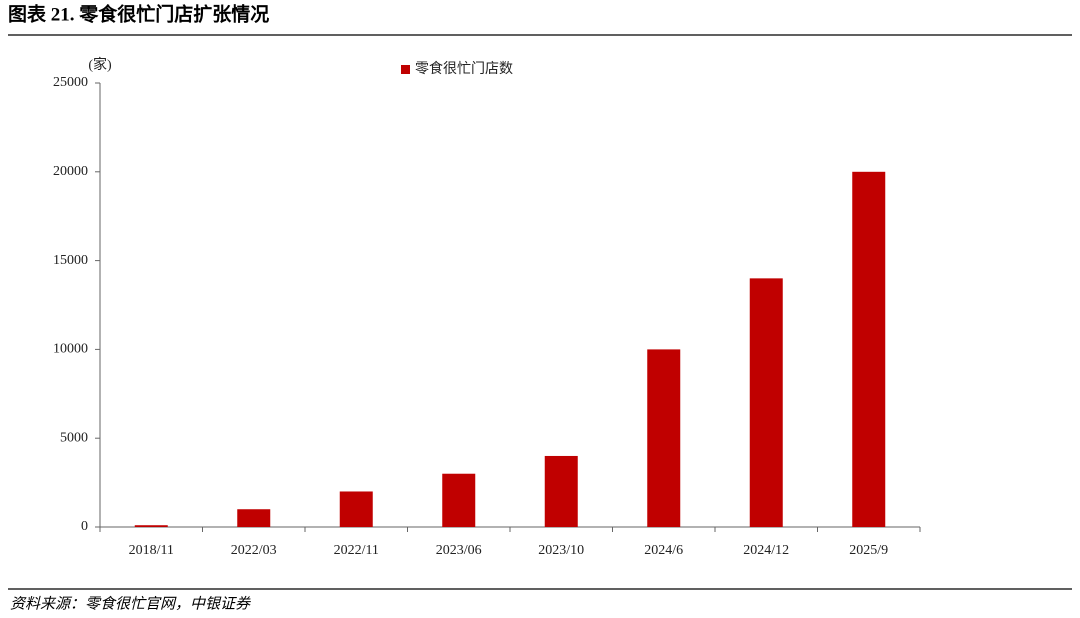 The image size is (1080, 618). Describe the element at coordinates (70, 171) in the screenshot. I see `y-tick-label: 20000` at that location.